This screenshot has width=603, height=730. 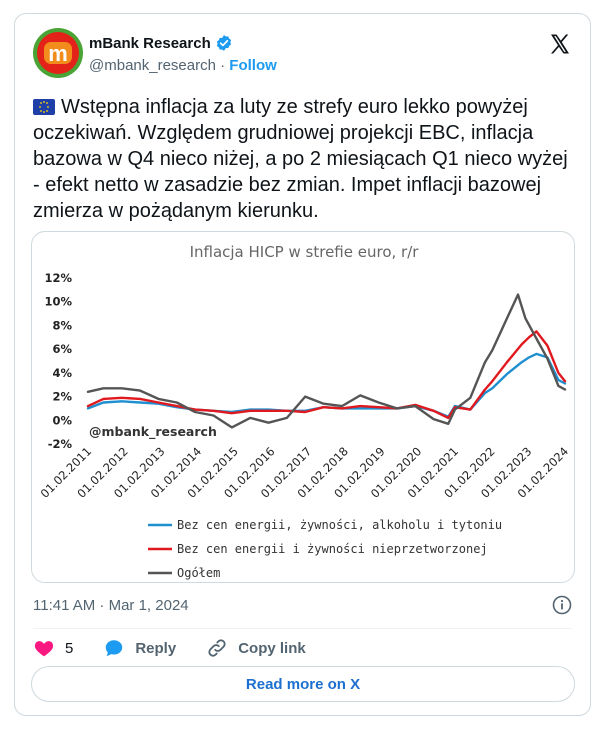 What do you see at coordinates (302, 628) in the screenshot?
I see `divider` at bounding box center [302, 628].